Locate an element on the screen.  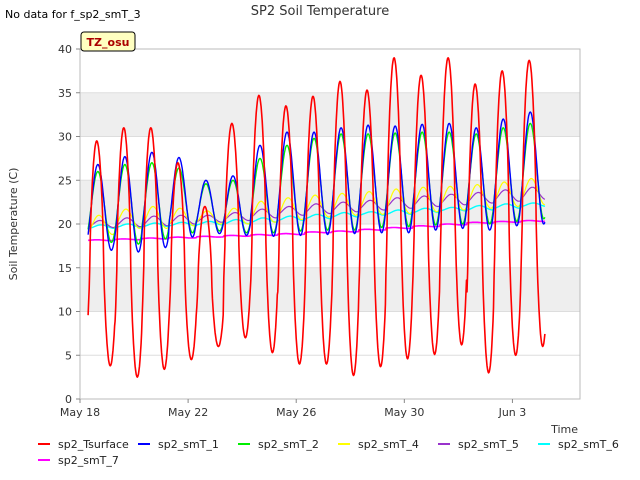
y-tick-label: 25 is located at coordinates (65, 180).